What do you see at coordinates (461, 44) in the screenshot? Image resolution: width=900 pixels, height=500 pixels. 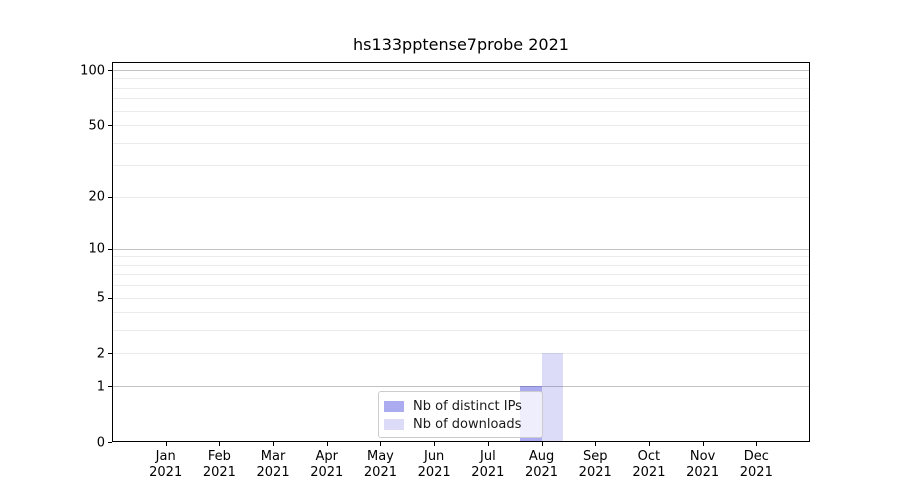 I see `chart-title: hs133pptense7probe 2021` at bounding box center [461, 44].